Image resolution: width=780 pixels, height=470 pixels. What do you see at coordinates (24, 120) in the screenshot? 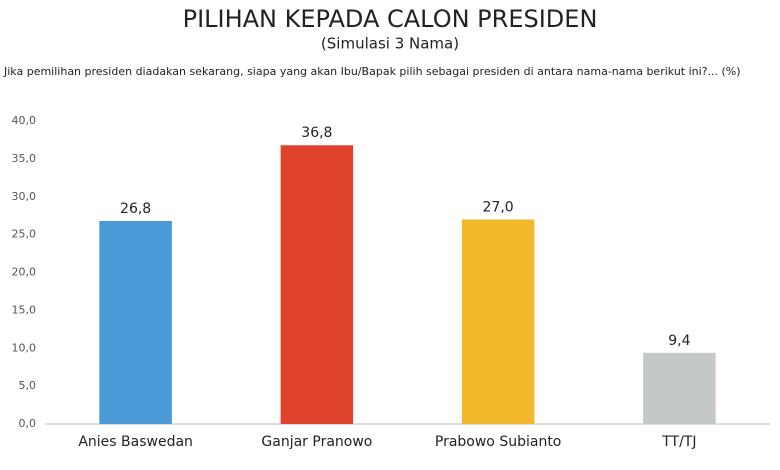
I see `y-tick-label: 40,0` at bounding box center [24, 120].